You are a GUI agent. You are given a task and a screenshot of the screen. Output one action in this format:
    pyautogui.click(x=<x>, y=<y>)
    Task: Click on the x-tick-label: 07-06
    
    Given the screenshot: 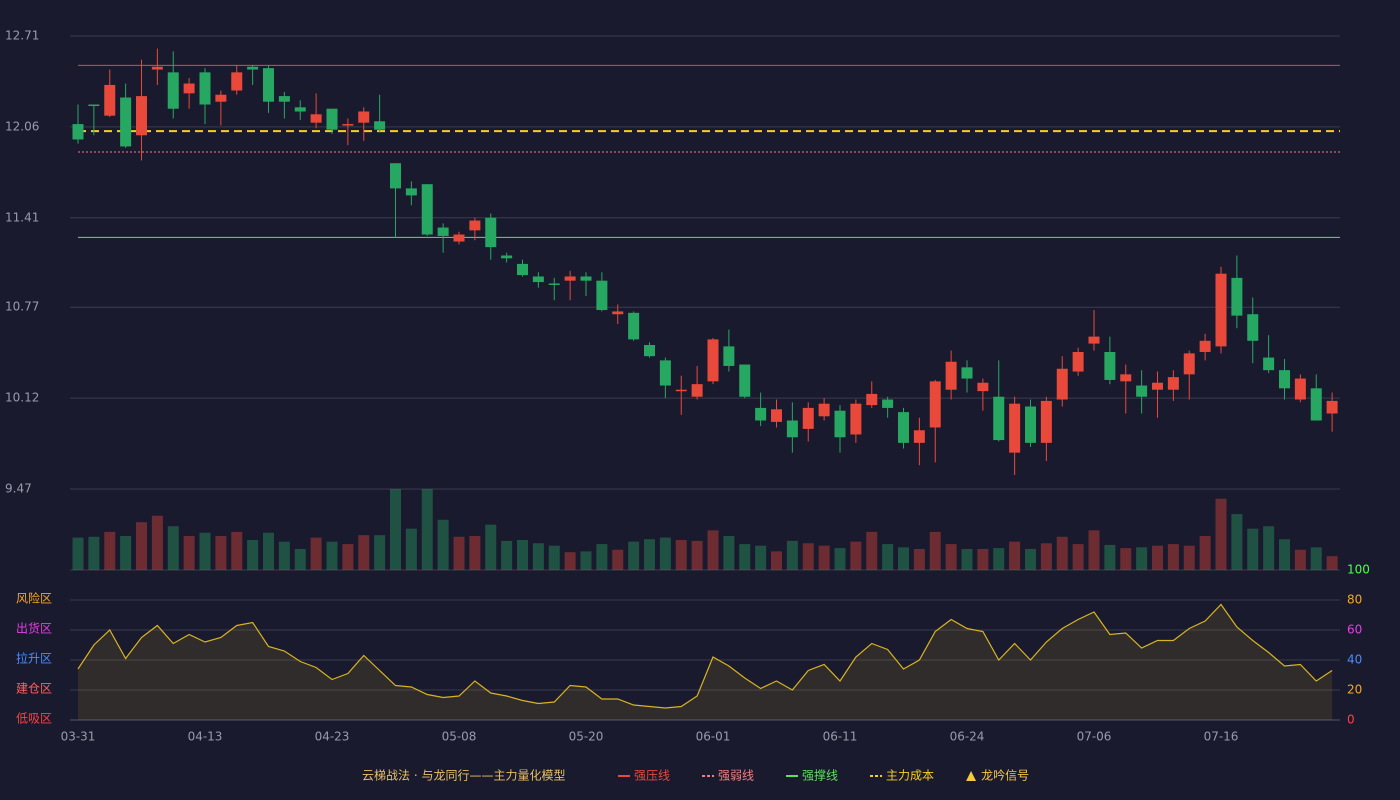 What is the action you would take?
    pyautogui.click(x=1094, y=737)
    